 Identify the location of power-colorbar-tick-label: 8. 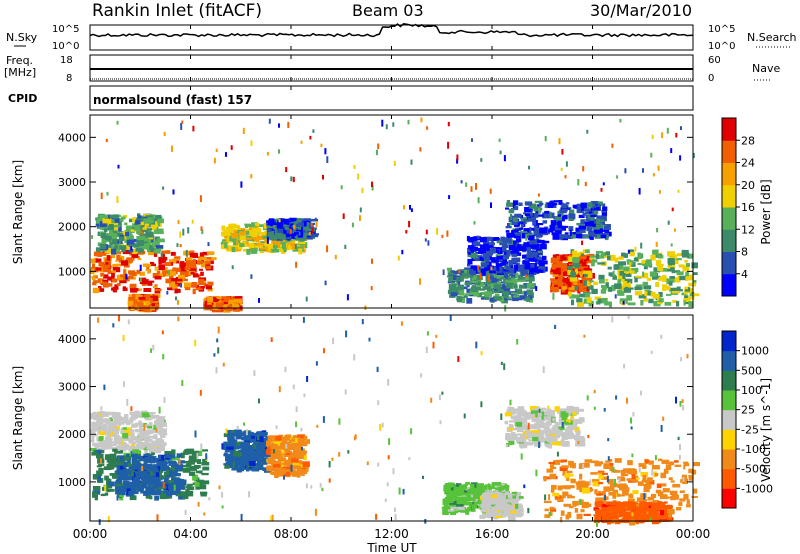
(744, 252).